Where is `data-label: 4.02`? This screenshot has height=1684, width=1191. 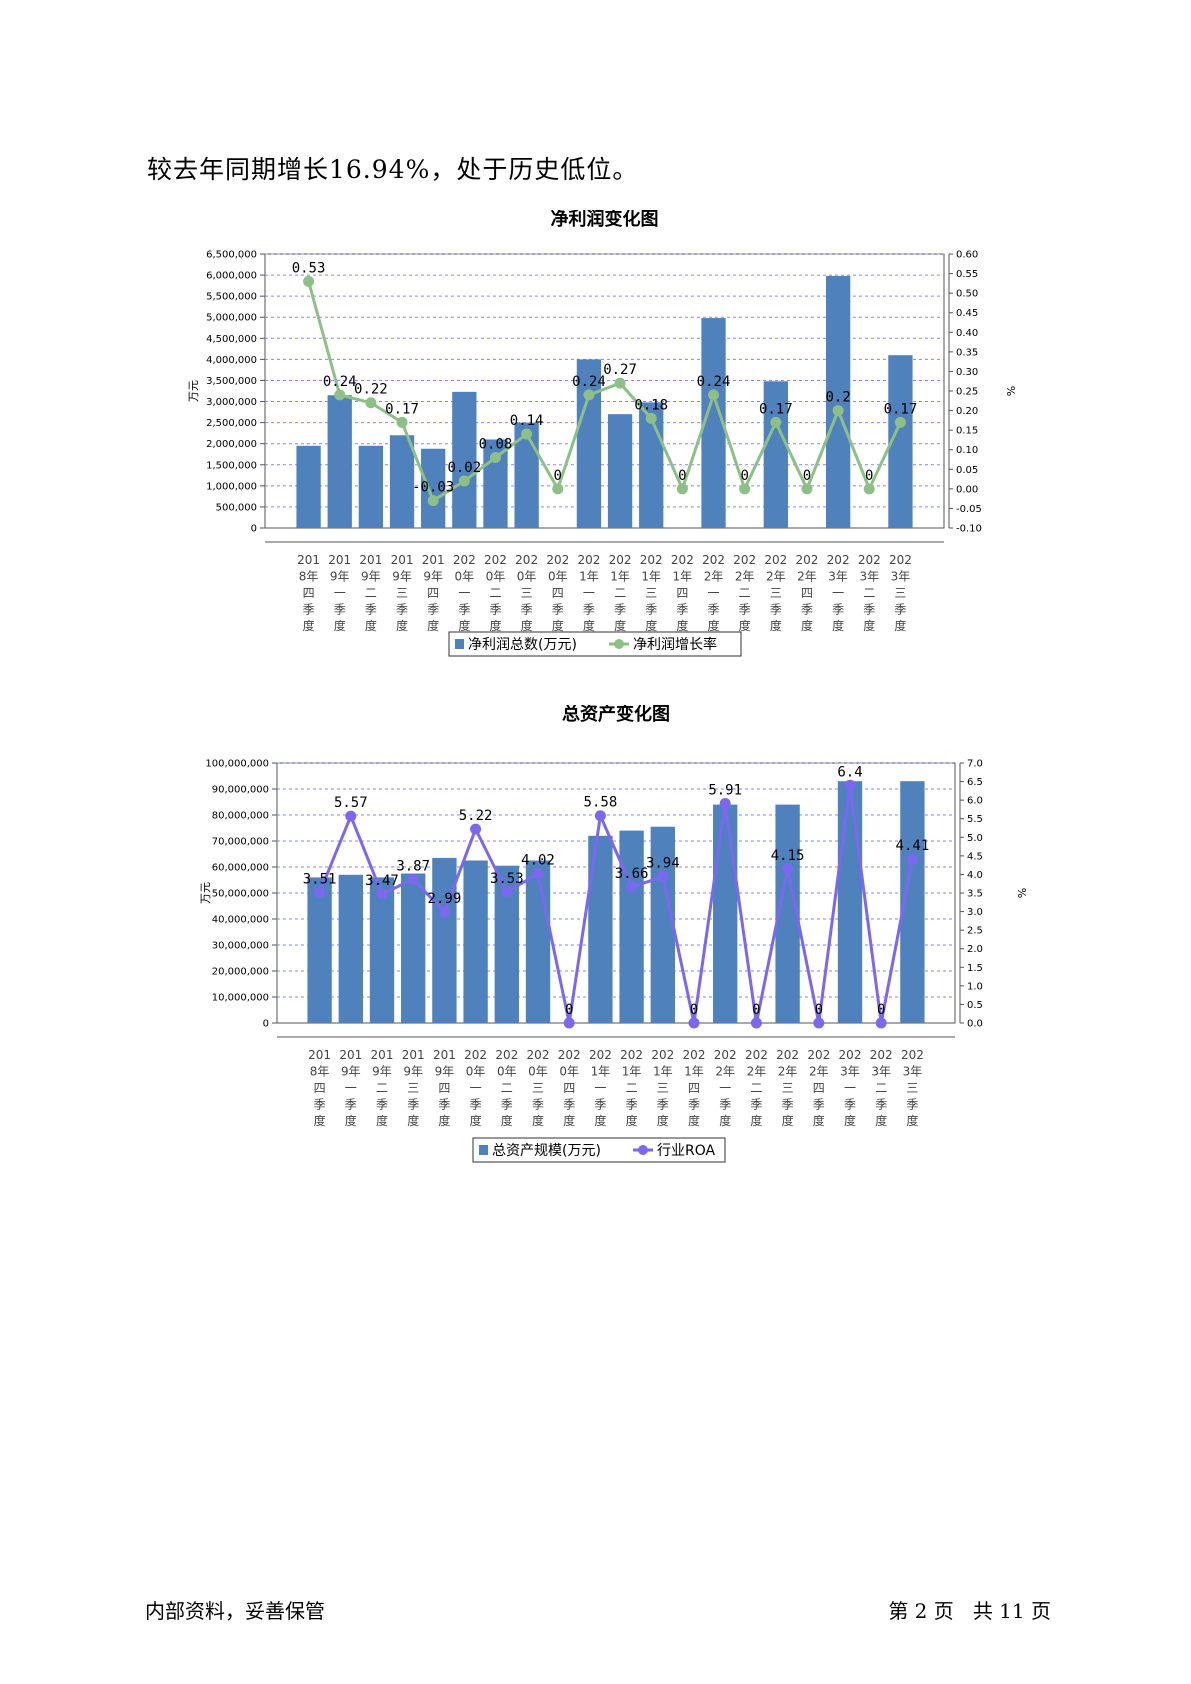
data-label: 4.02 is located at coordinates (538, 861).